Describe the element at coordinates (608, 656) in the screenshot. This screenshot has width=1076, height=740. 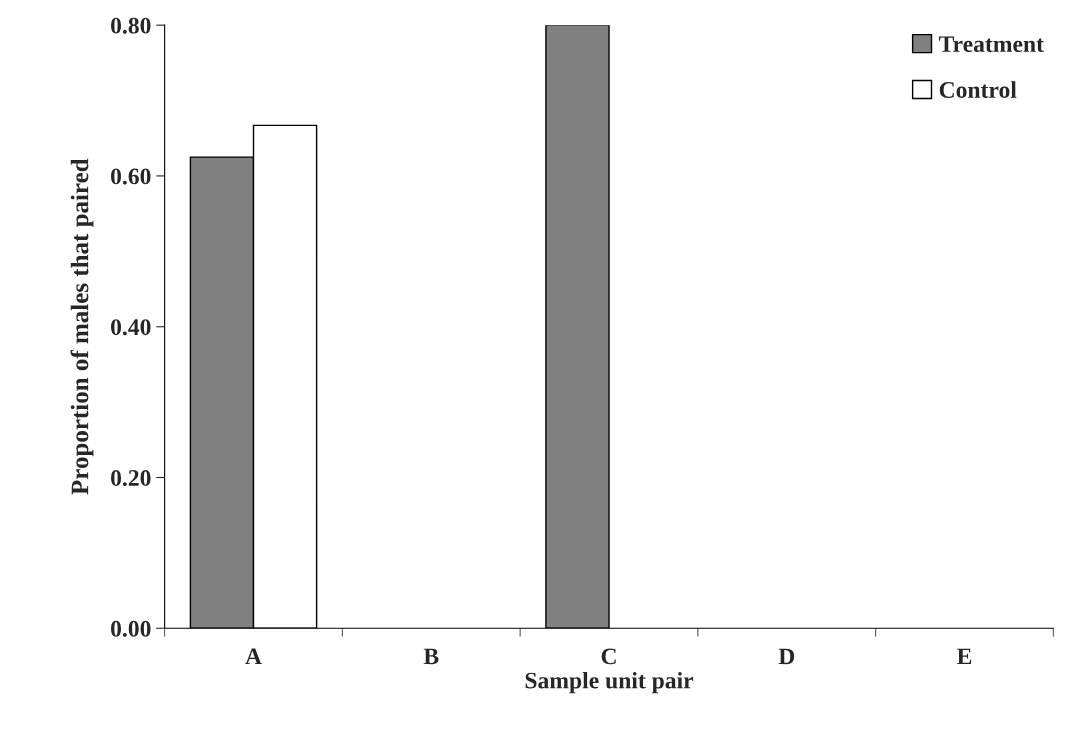
I see `x-tick-label: C` at that location.